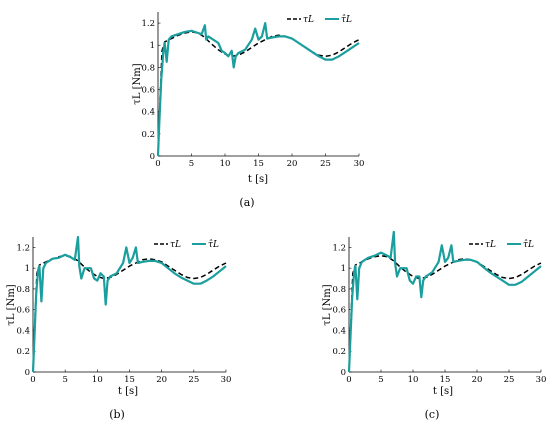 The height and width of the screenshot is (428, 550). Describe the element at coordinates (432, 414) in the screenshot. I see `panel-caption: (c)` at that location.